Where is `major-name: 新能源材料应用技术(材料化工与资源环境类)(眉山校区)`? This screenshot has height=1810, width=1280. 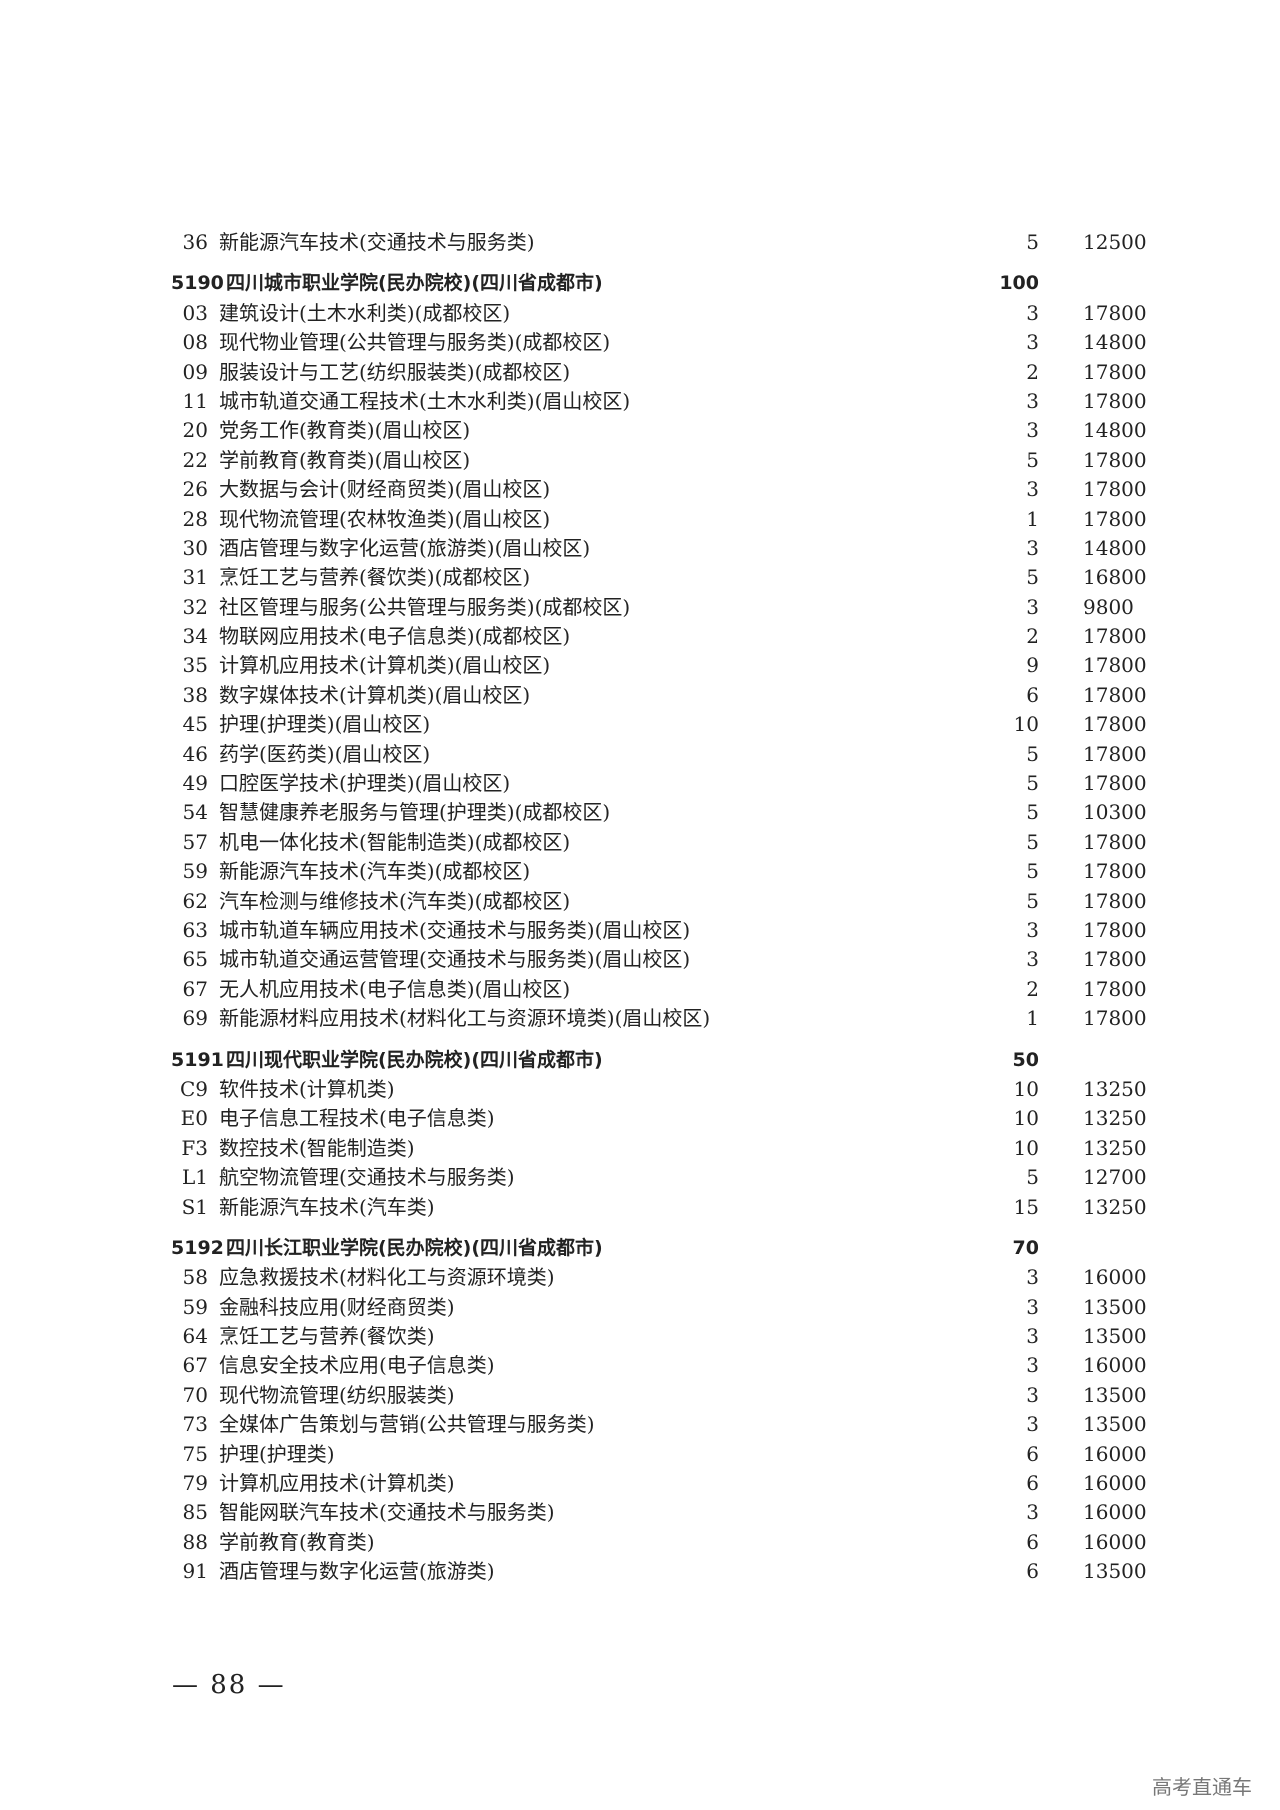 major-name: 新能源材料应用技术(材料化工与资源环境类)(眉山校区) is located at coordinates (465, 1018).